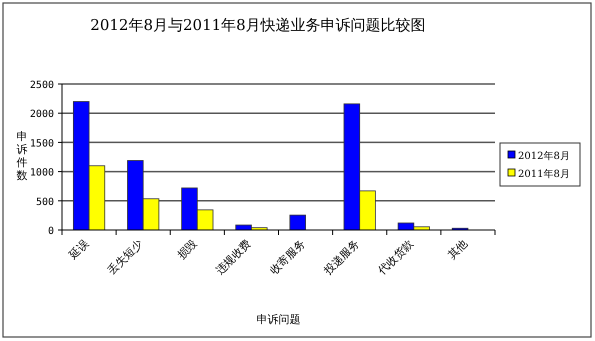  What do you see at coordinates (79, 249) in the screenshot?
I see `x-tick-label: 延误` at bounding box center [79, 249].